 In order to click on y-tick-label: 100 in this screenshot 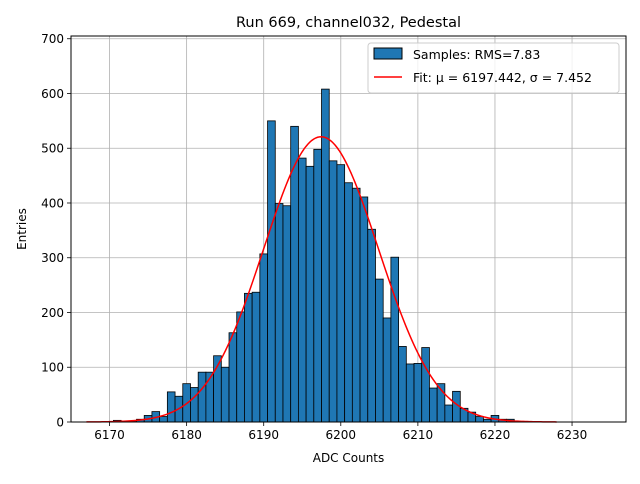, I will do `click(52, 368)`.